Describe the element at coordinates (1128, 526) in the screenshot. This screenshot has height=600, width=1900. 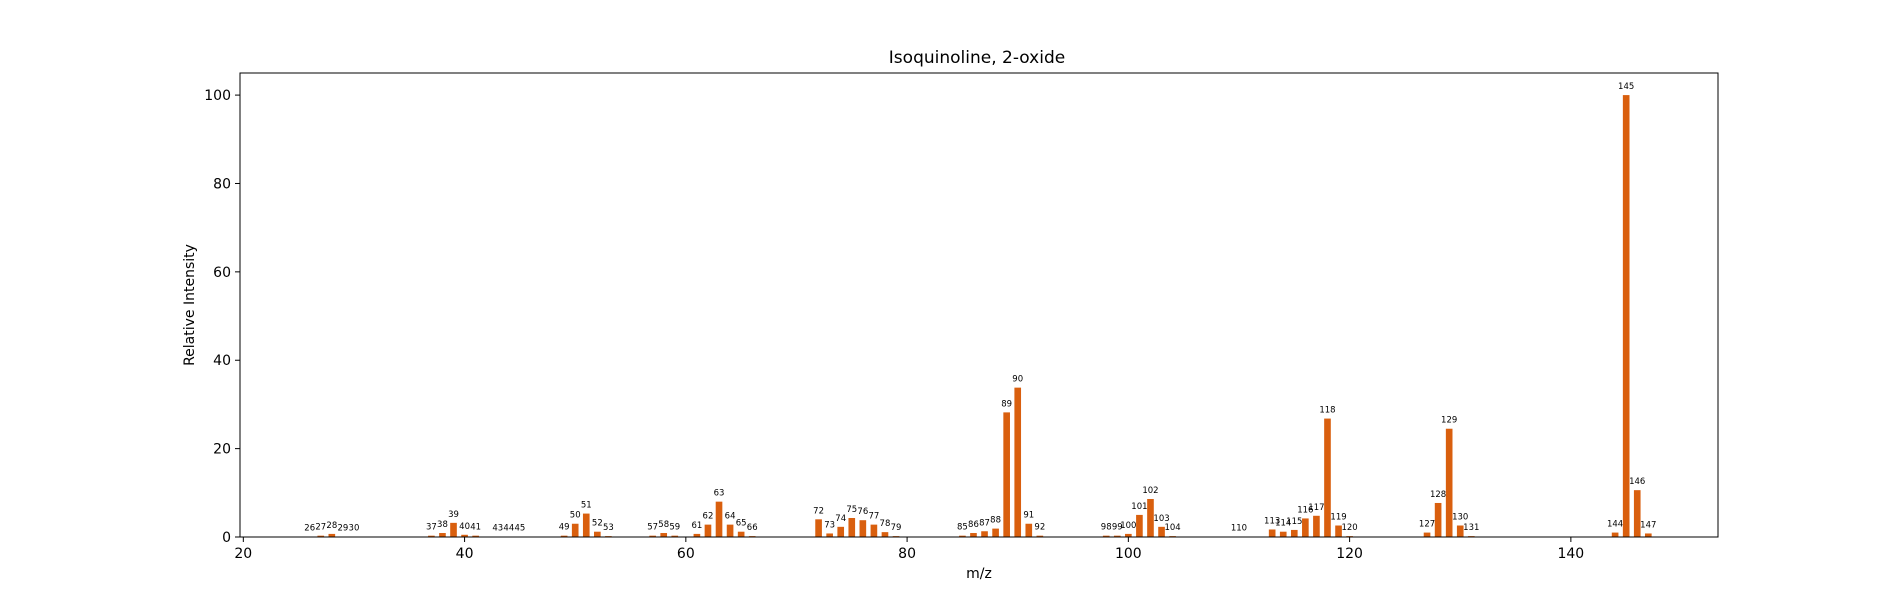
I see `peak-label: 100` at that location.